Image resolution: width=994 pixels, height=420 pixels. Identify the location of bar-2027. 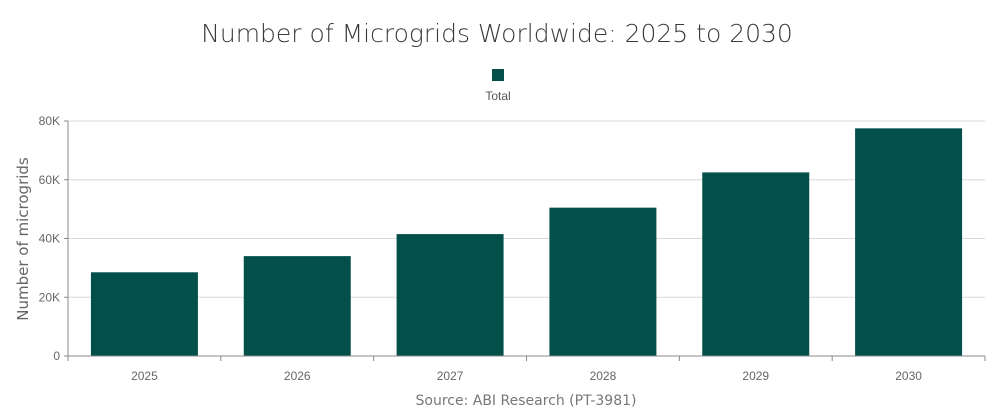
(450, 295).